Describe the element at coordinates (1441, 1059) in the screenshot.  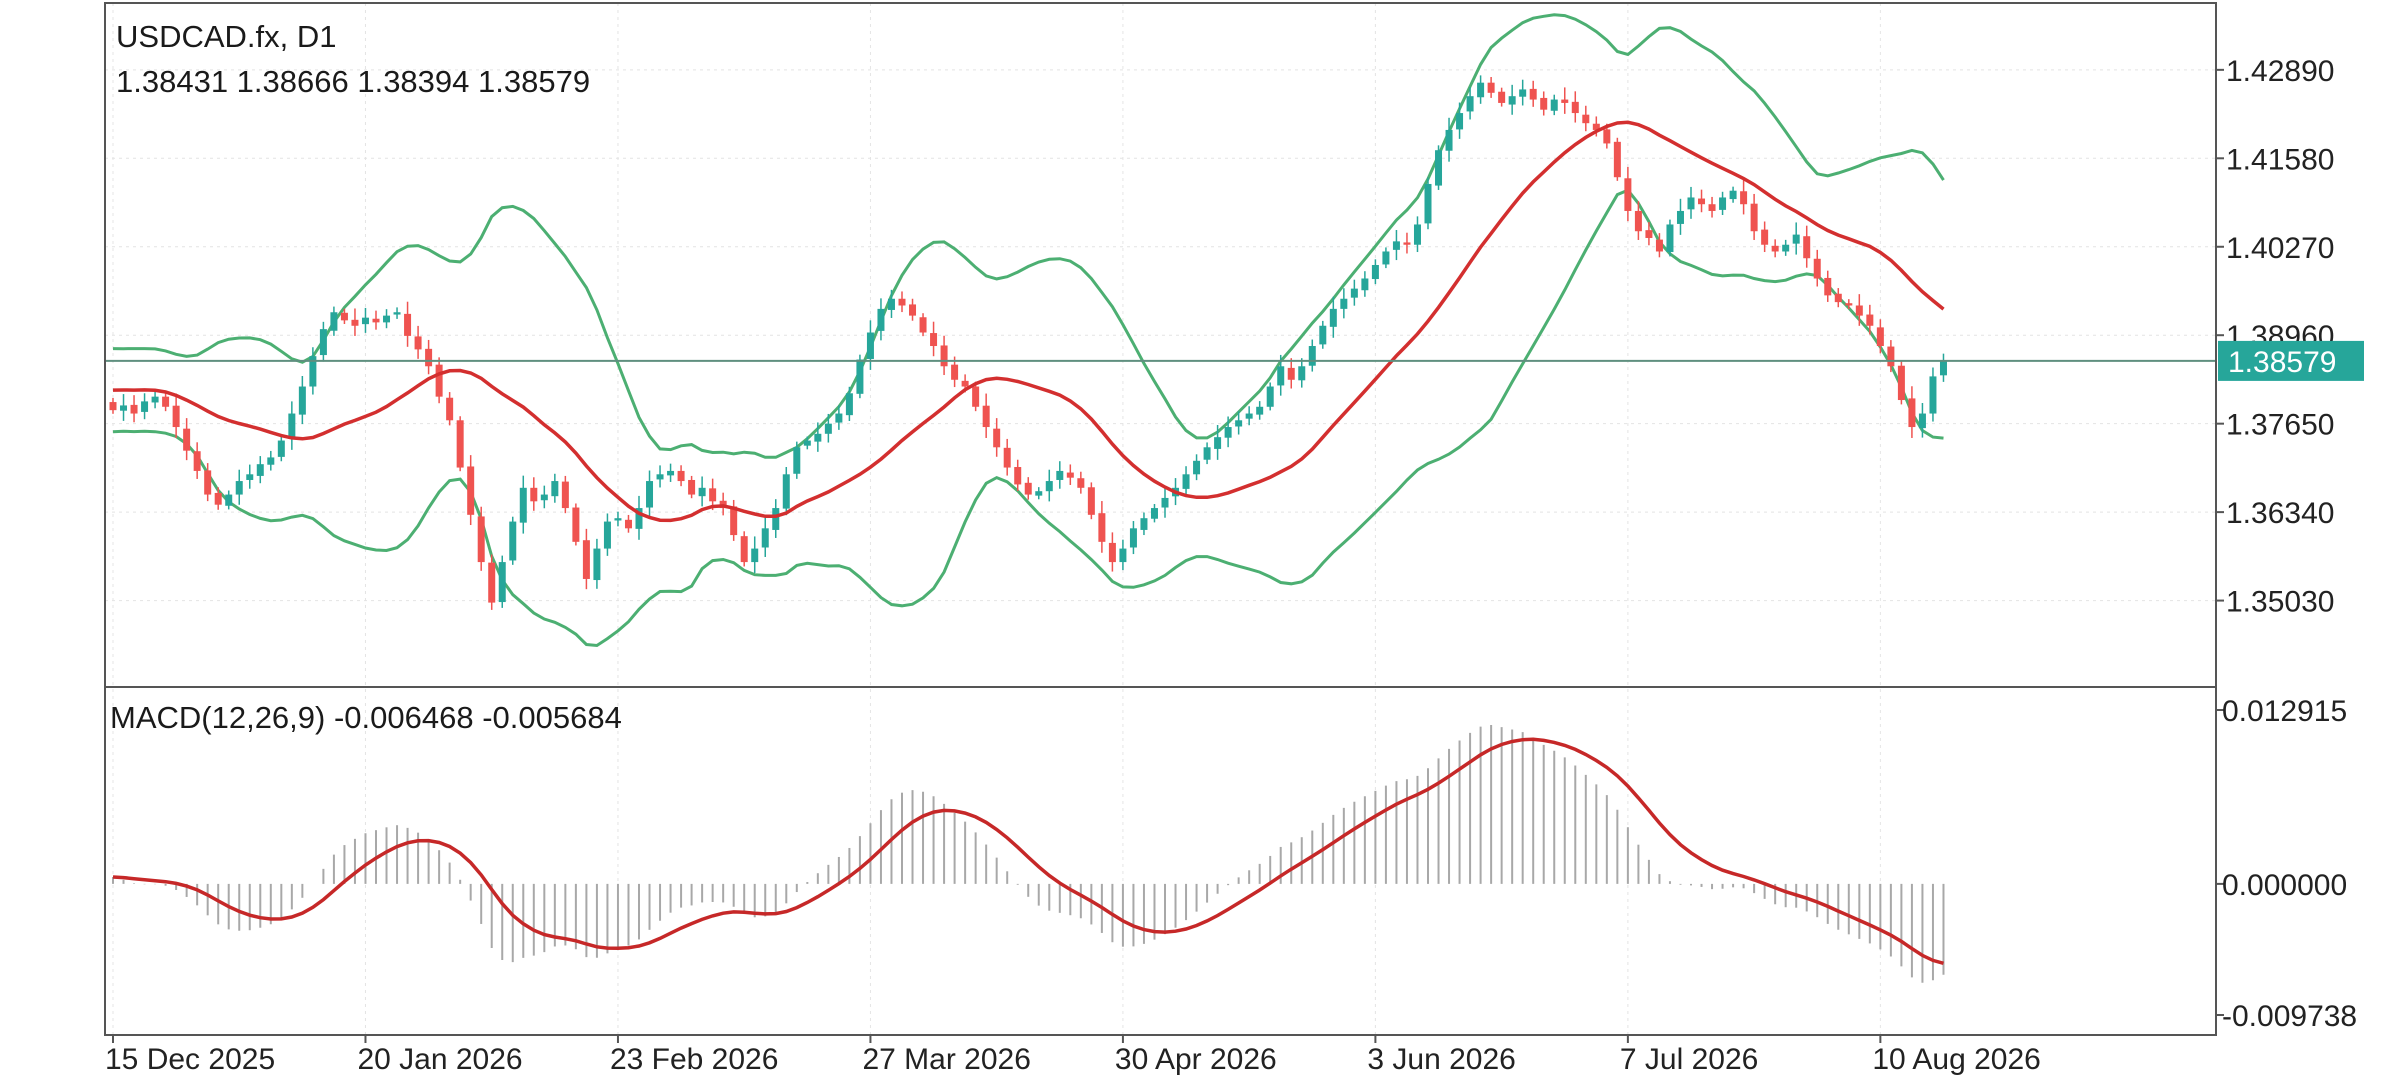
I see `time-tick-label: 3 Jun 2026` at that location.